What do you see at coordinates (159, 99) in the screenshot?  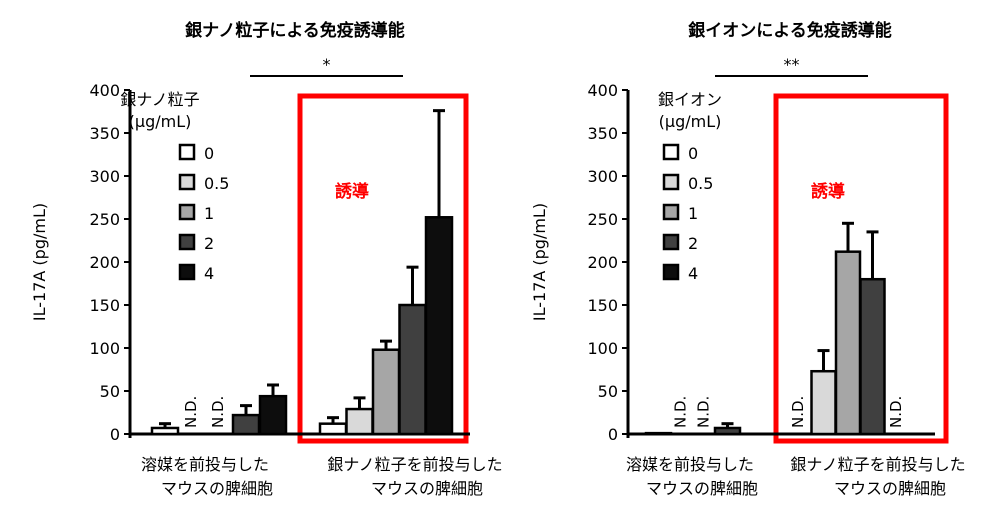 I see `legend-title: 銀ナノ粒子` at bounding box center [159, 99].